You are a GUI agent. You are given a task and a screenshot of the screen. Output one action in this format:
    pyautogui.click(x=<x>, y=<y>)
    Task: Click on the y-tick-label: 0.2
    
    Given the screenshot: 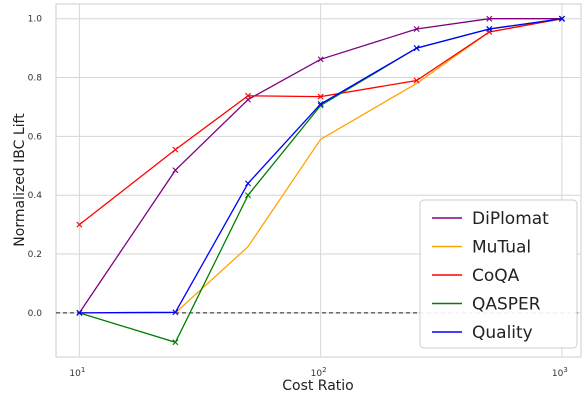 What is the action you would take?
    pyautogui.click(x=35, y=255)
    